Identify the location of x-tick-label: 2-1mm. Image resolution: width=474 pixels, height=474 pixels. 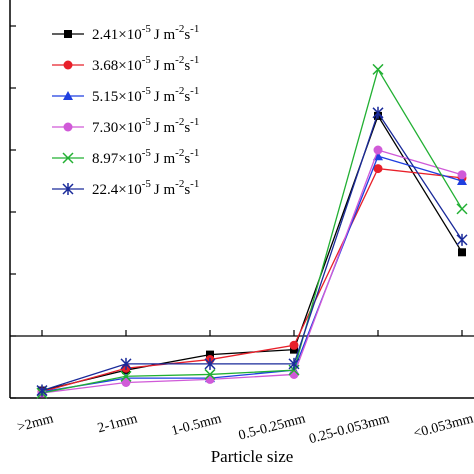
(117, 423).